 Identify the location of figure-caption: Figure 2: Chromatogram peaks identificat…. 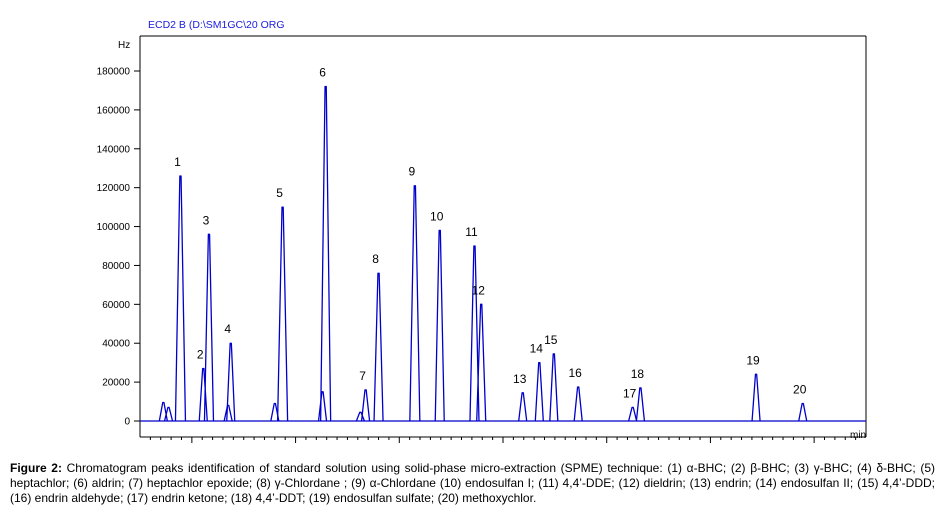
(472, 483).